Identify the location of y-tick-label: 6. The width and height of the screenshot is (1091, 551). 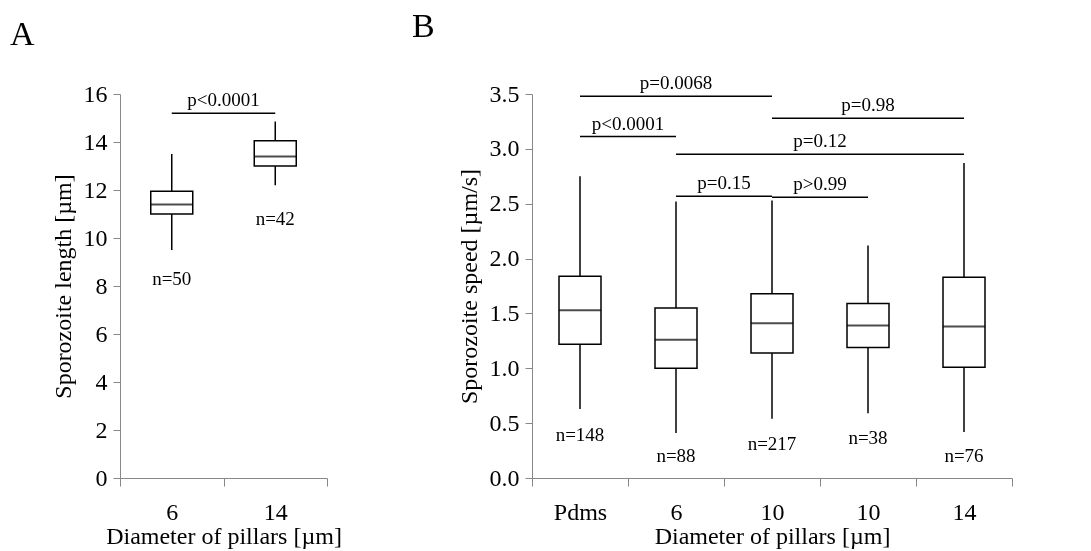
(101, 333).